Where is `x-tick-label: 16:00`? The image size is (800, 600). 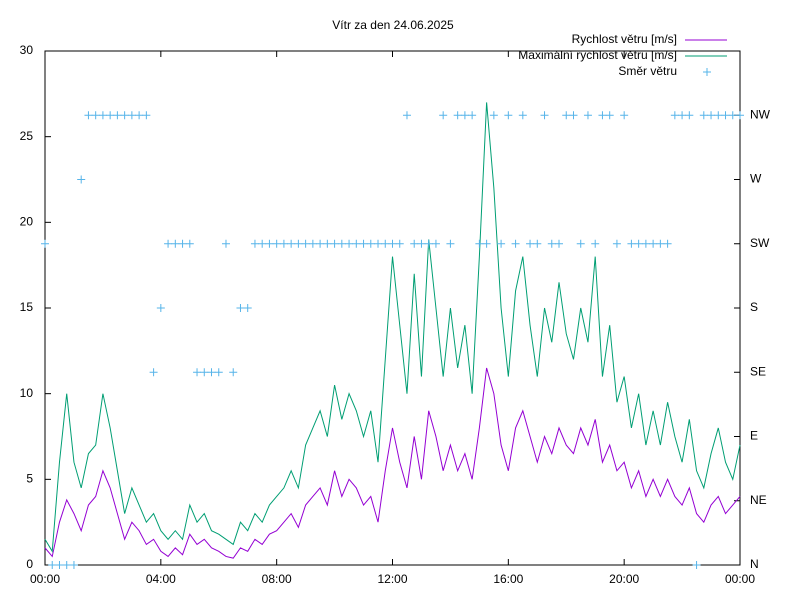 x-tick-label: 16:00 is located at coordinates (508, 579).